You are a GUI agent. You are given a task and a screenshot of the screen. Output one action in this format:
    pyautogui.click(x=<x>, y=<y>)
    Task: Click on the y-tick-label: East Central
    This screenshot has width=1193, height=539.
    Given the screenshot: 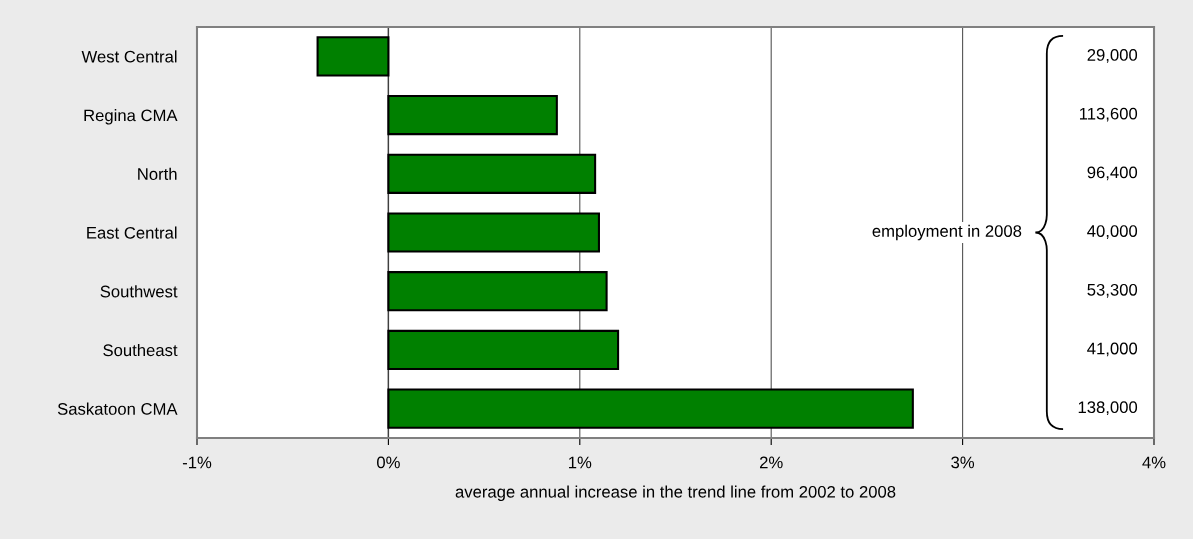 What is the action you would take?
    pyautogui.click(x=132, y=232)
    